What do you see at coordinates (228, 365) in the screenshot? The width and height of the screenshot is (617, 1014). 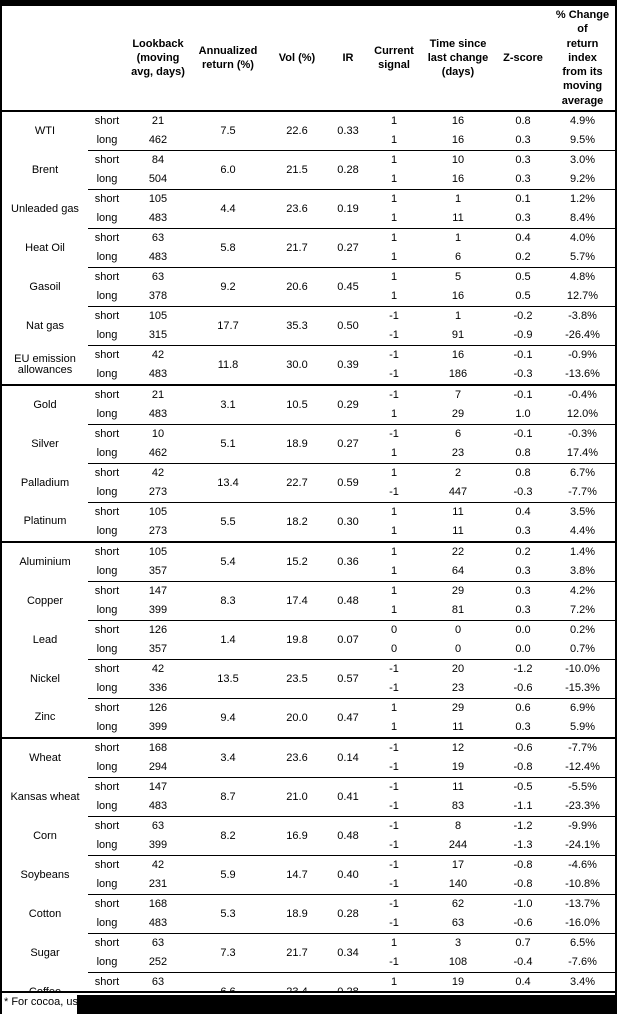 I see `annualized-return-value: 11.8` at bounding box center [228, 365].